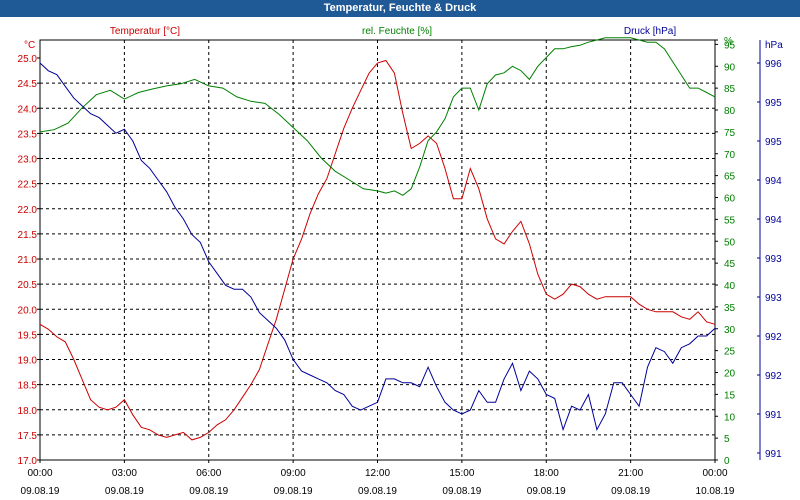 This screenshot has height=500, width=800. What do you see at coordinates (28, 185) in the screenshot?
I see `temperature-tick-label: 22.5` at bounding box center [28, 185].